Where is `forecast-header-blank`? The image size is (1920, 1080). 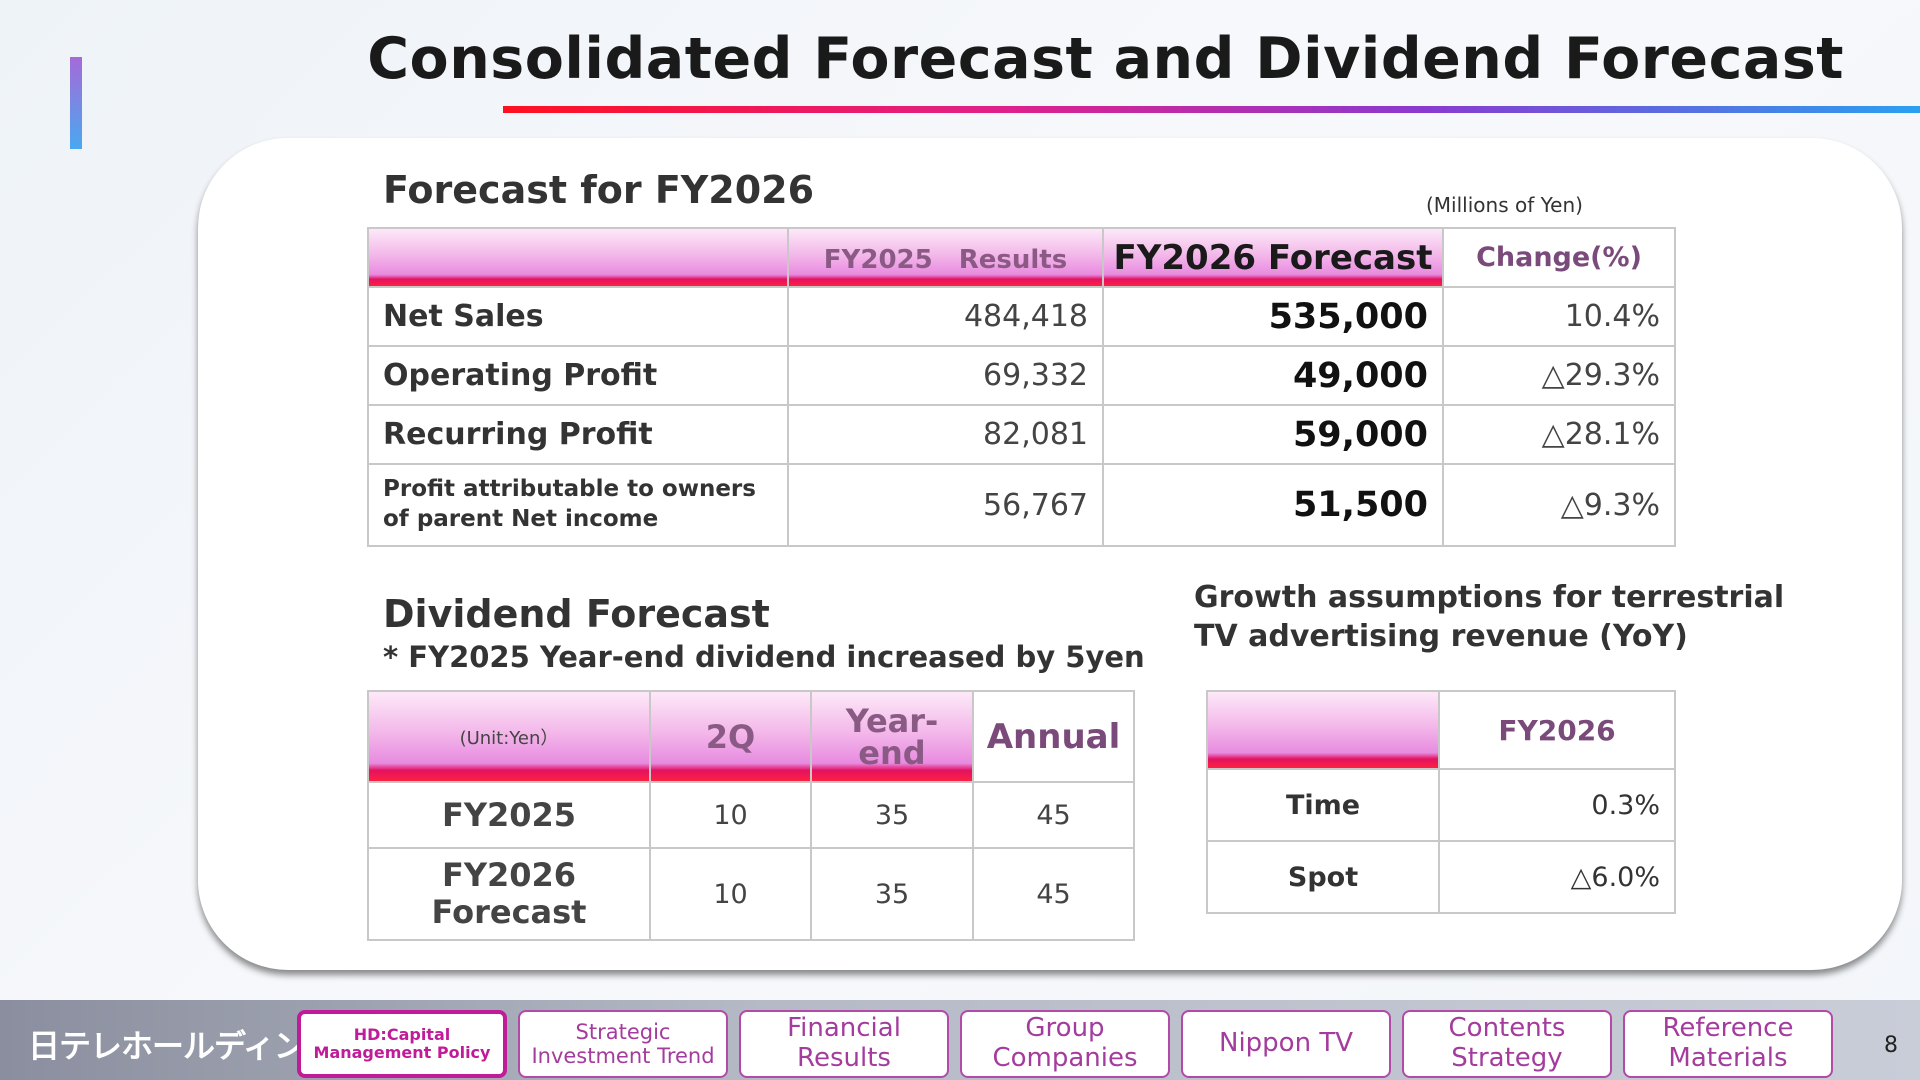
forecast-header-blank is located at coordinates (578, 257).